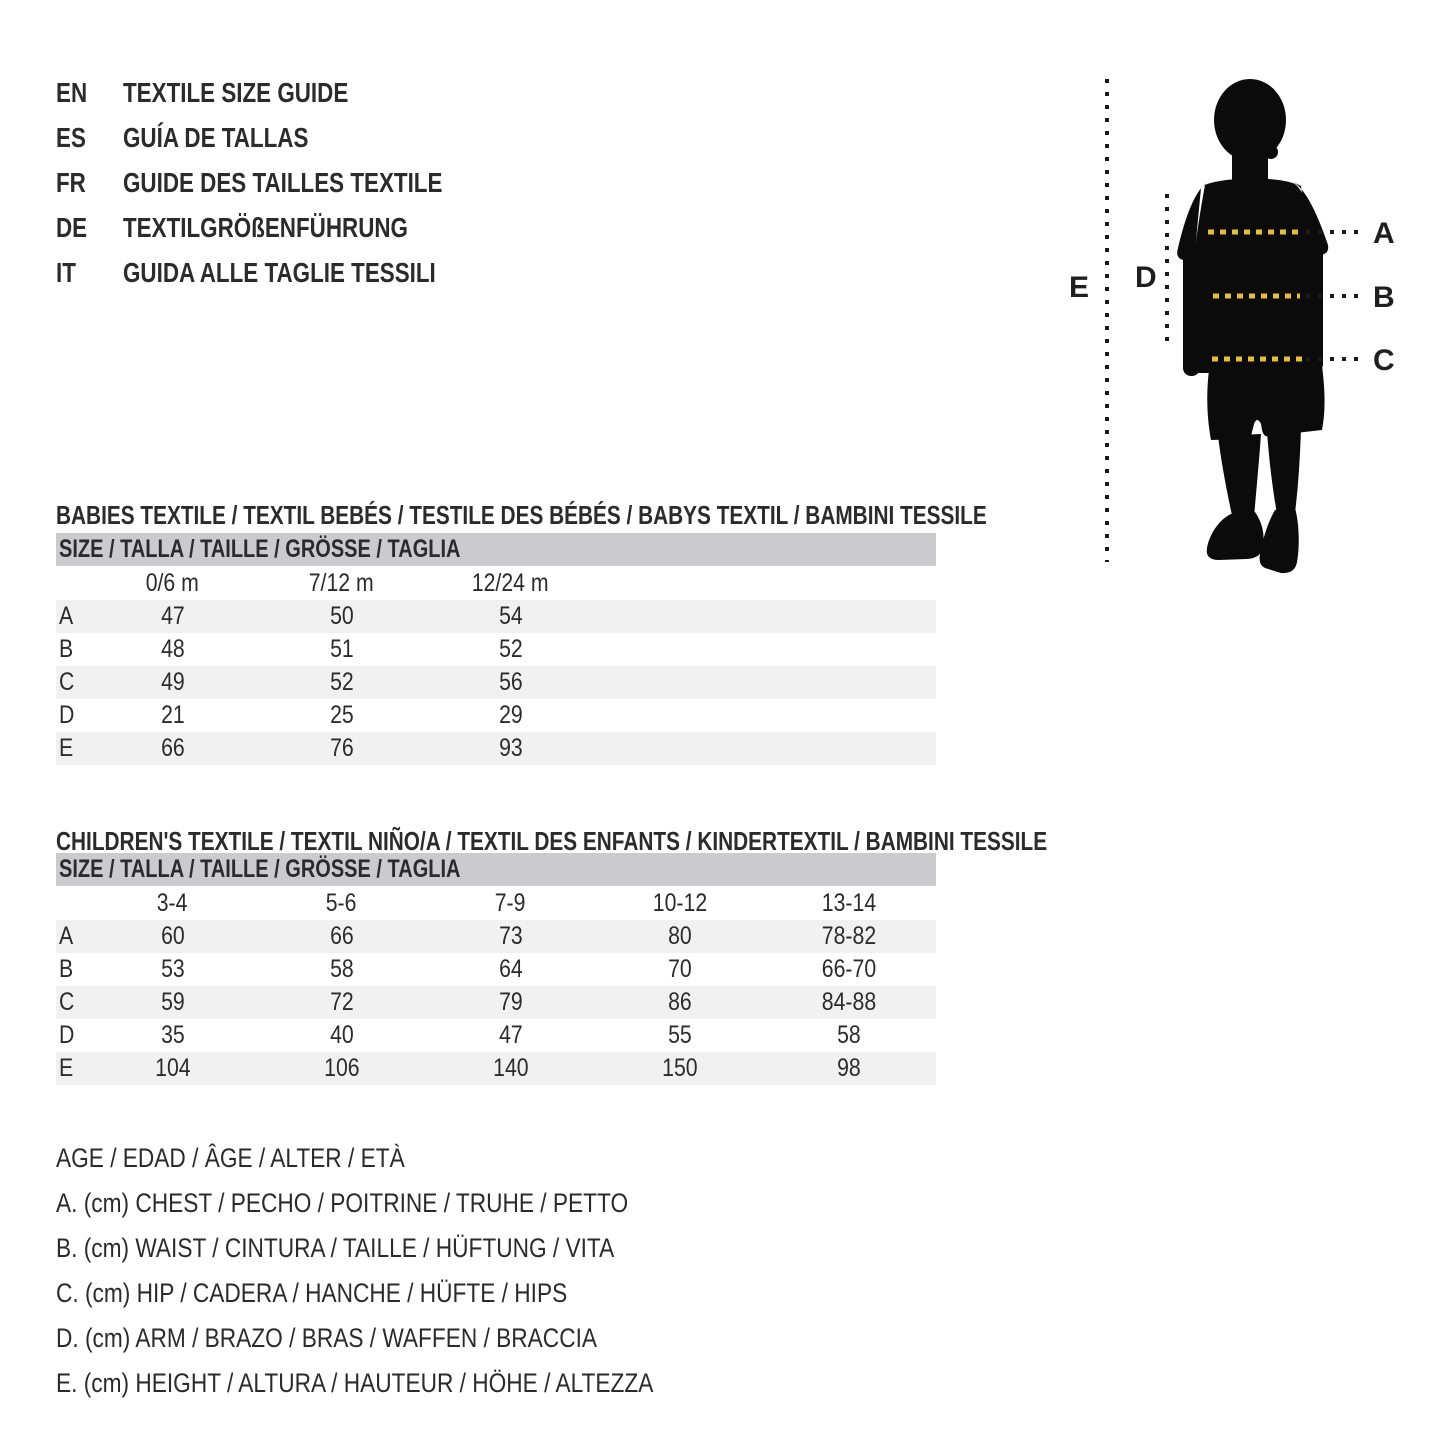 The image size is (1445, 1445). Describe the element at coordinates (341, 1035) in the screenshot. I see `table-cell: 40` at that location.